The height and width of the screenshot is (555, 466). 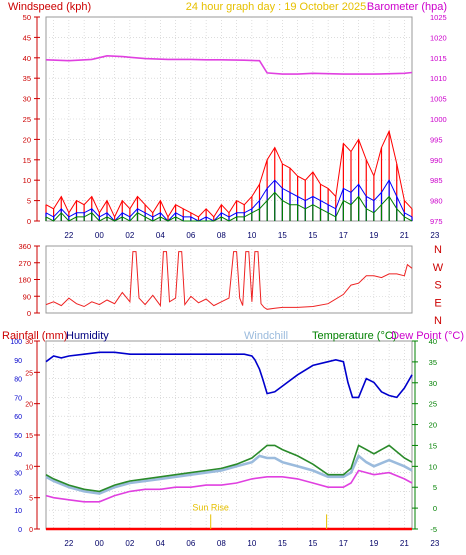 I want to click on temp-x-tick-label: 17, so click(x=343, y=543).